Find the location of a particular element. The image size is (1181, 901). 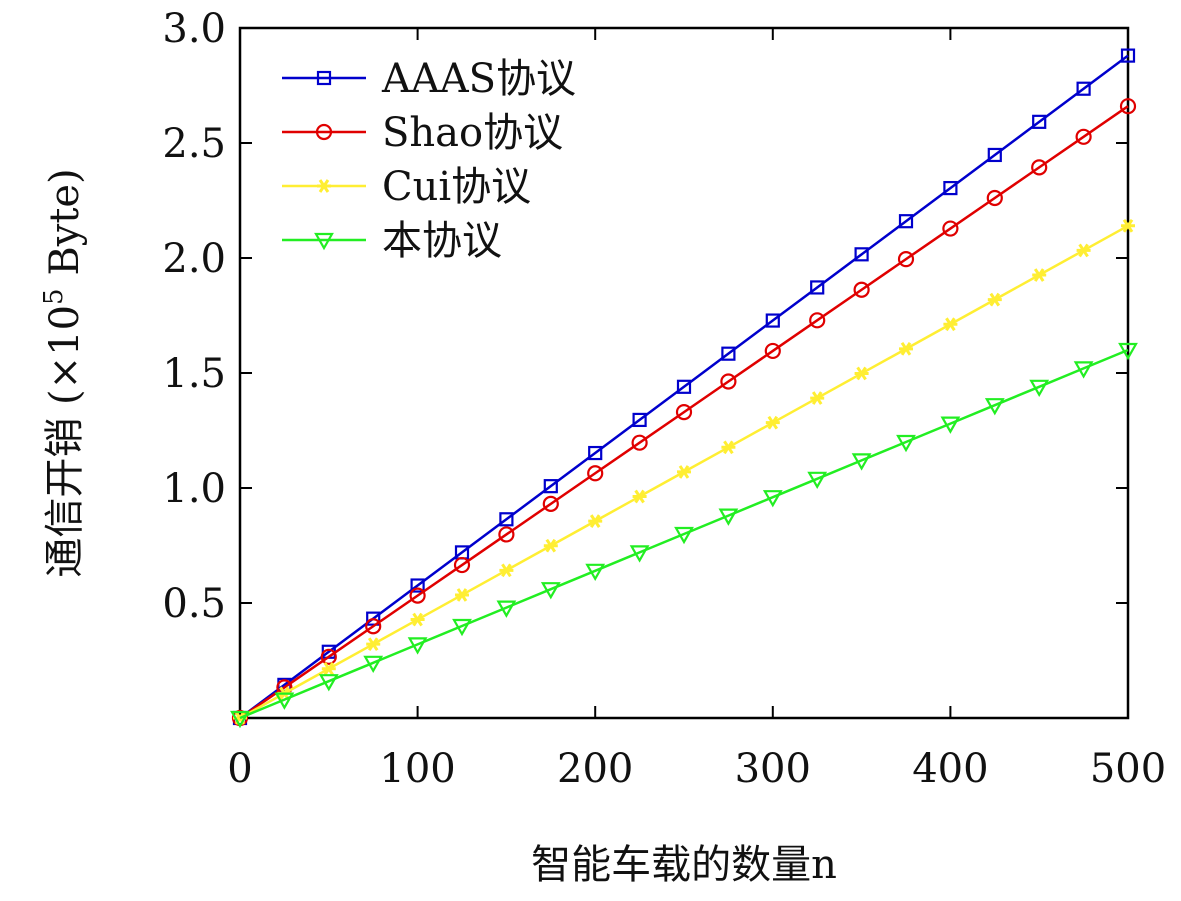

x-tick-label: 0 is located at coordinates (239, 769).